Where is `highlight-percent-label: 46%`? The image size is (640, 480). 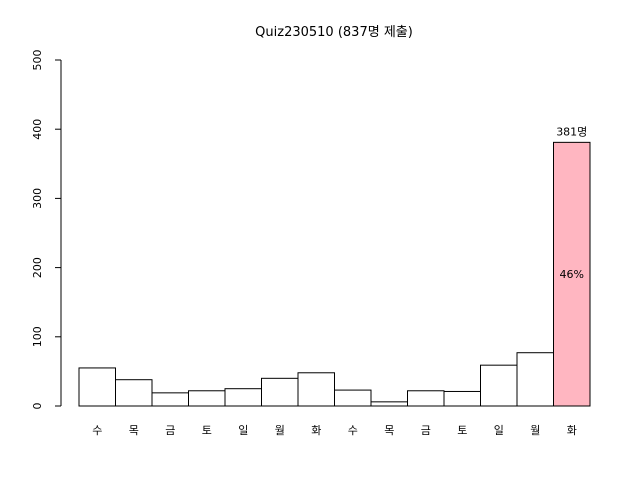 highlight-percent-label: 46% is located at coordinates (572, 274).